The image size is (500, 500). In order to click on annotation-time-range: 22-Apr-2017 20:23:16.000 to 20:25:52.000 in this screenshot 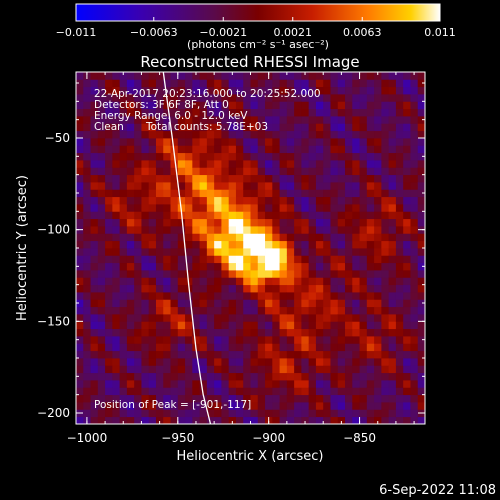, I will do `click(207, 94)`.